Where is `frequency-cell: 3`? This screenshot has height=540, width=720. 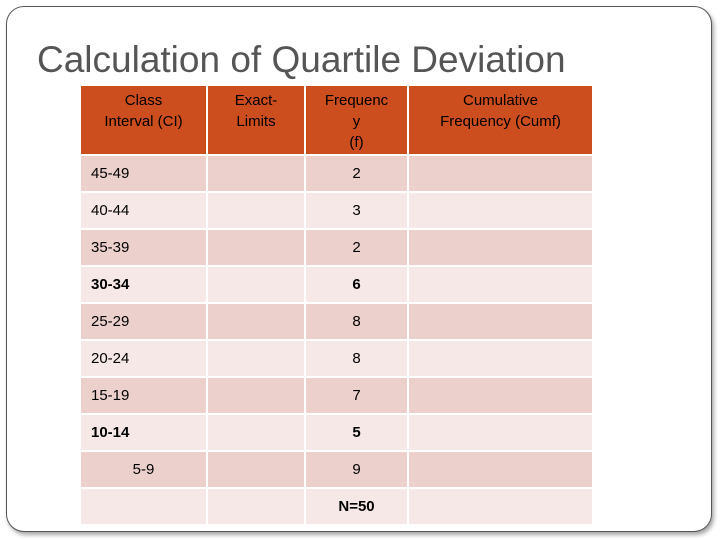
frequency-cell: 3 is located at coordinates (356, 210).